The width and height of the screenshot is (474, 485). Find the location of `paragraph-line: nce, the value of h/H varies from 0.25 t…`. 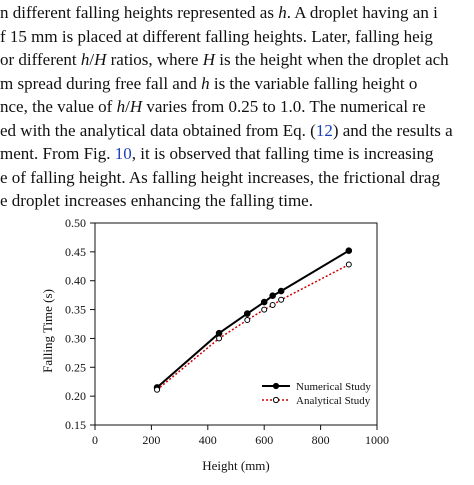

paragraph-line: nce, the value of h/H varies from 0.25 t… is located at coordinates (213, 107).